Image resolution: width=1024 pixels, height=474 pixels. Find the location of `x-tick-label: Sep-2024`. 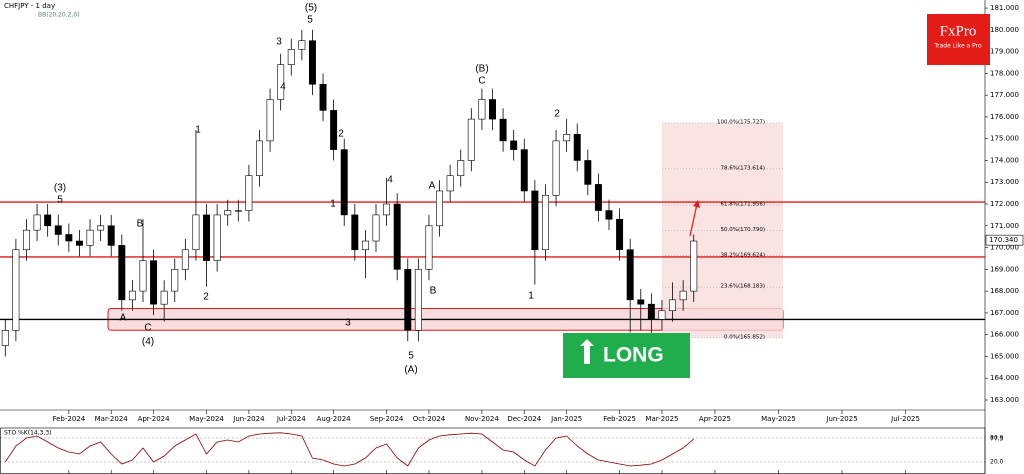

x-tick-label: Sep-2024 is located at coordinates (387, 419).